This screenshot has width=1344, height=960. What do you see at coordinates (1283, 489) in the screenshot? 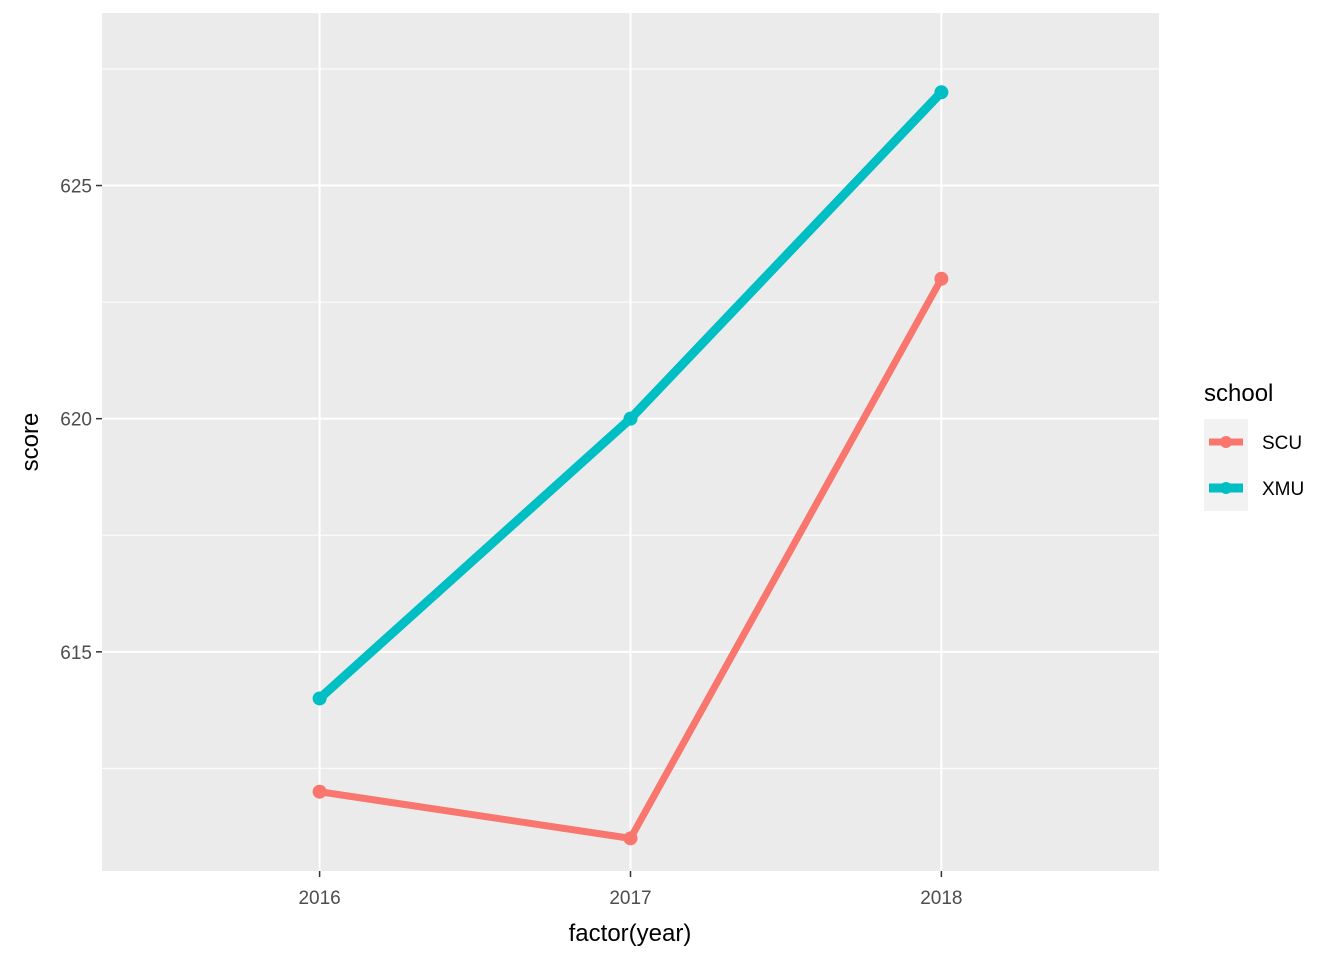
I see `legend-label: XMU` at bounding box center [1283, 489].